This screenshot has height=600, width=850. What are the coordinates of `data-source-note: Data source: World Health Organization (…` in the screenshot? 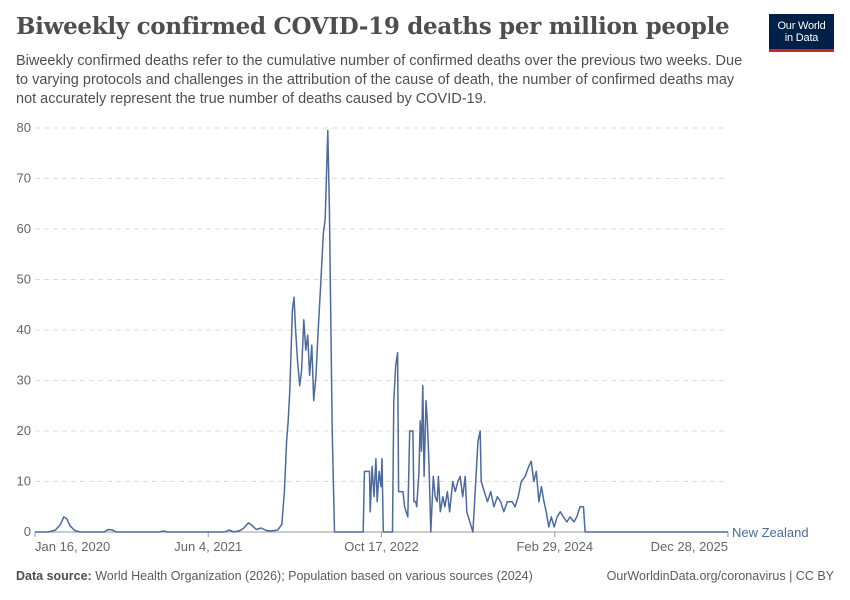 It's located at (274, 576).